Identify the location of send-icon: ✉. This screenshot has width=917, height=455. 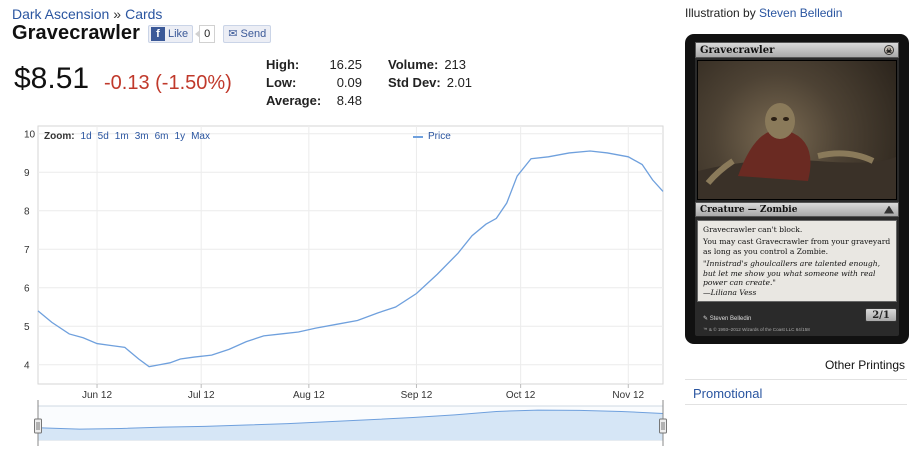
(233, 34).